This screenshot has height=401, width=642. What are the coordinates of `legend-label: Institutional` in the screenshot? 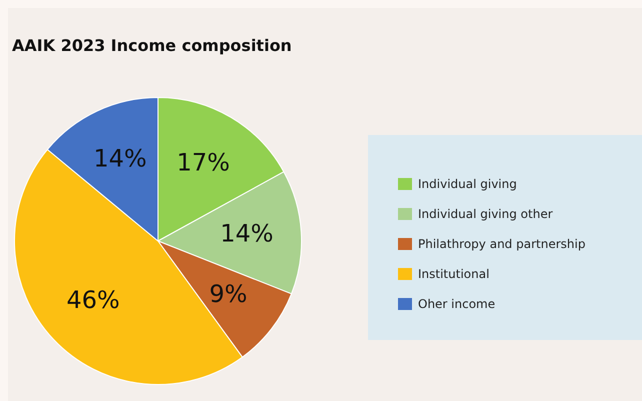 It's located at (454, 274).